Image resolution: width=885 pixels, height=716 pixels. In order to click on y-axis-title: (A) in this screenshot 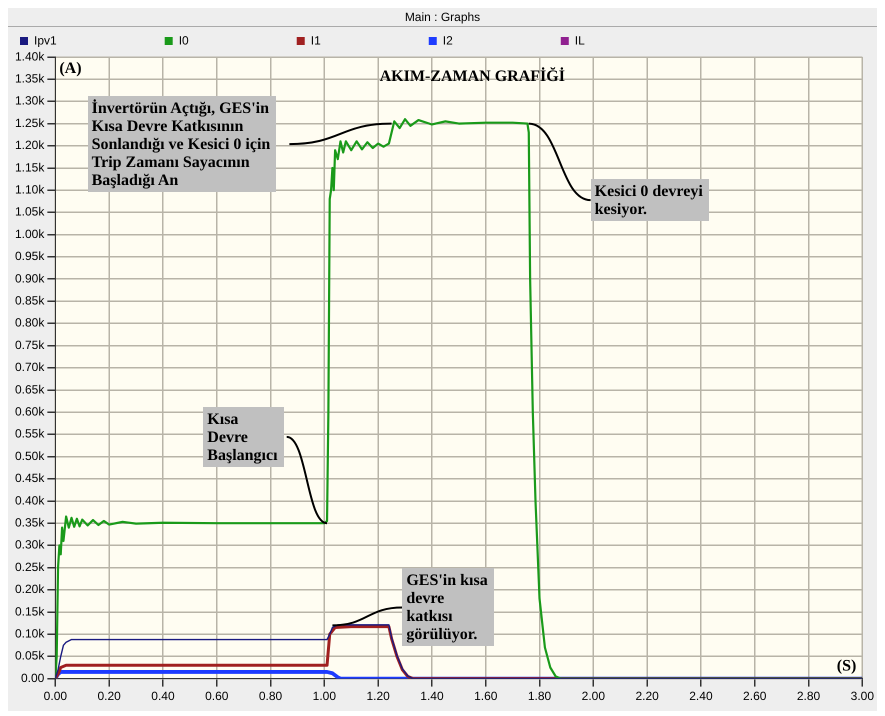, I will do `click(70, 69)`.